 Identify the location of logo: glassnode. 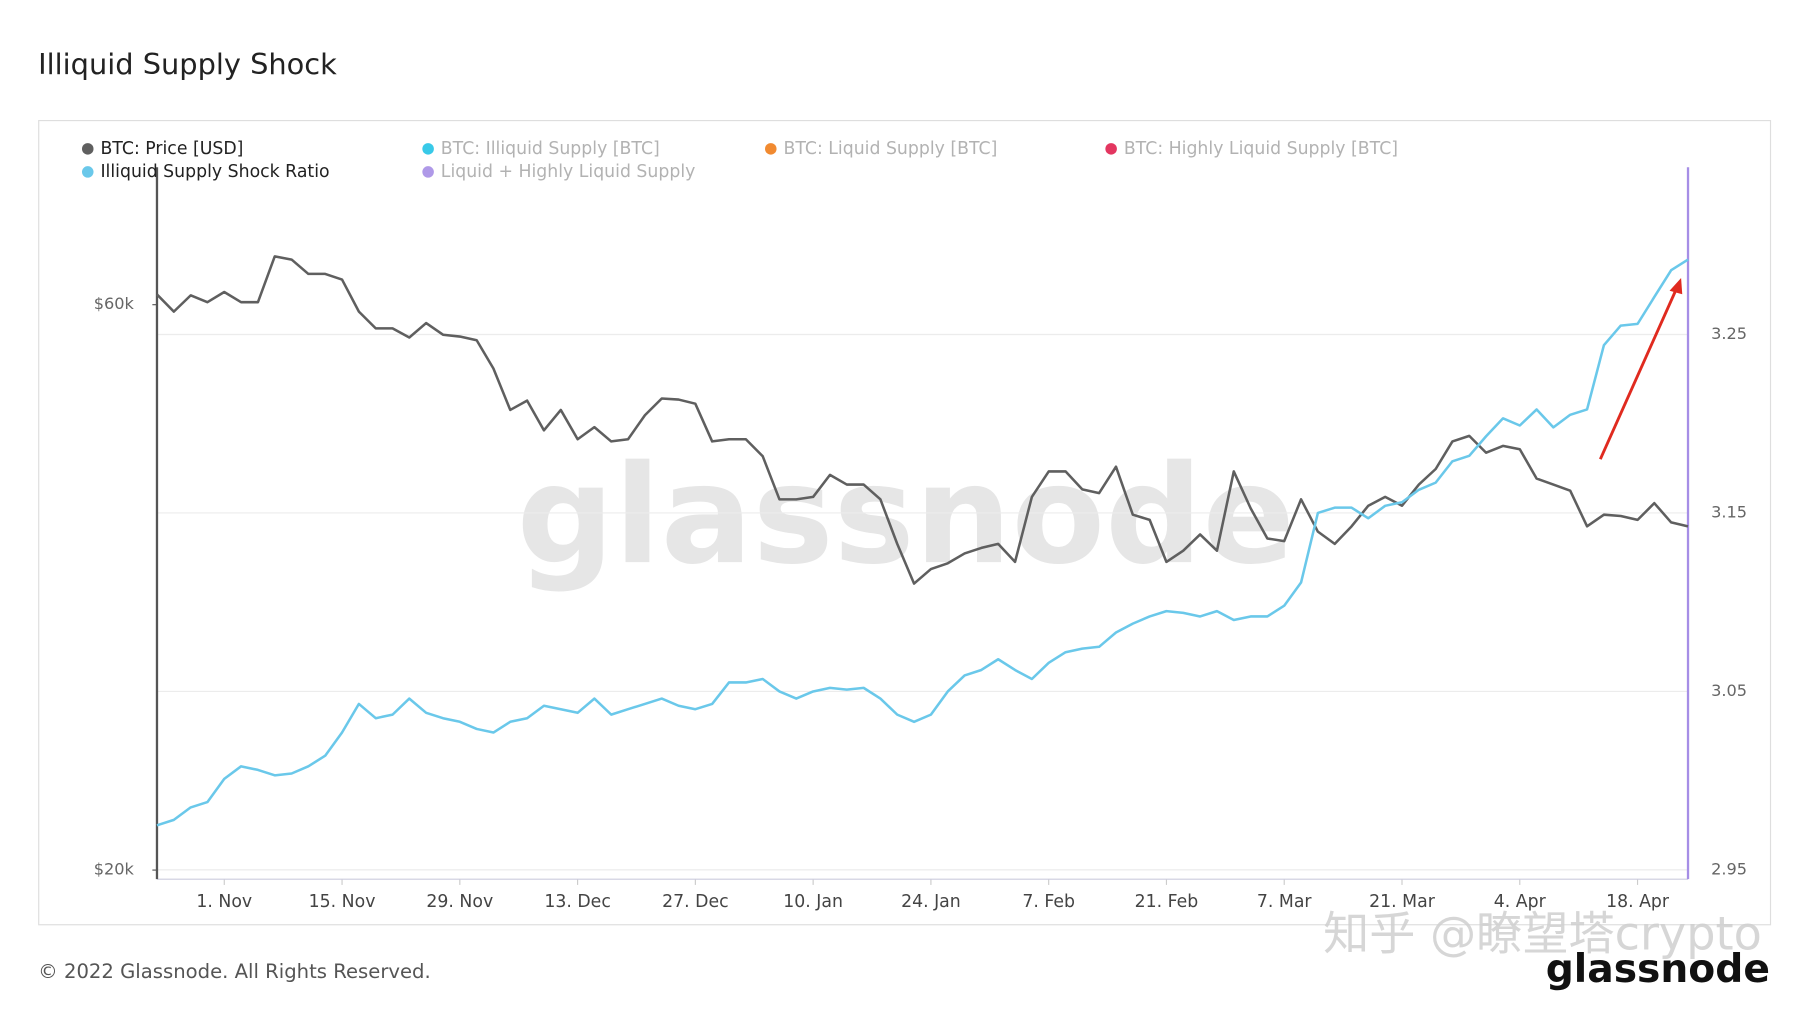
(1658, 969).